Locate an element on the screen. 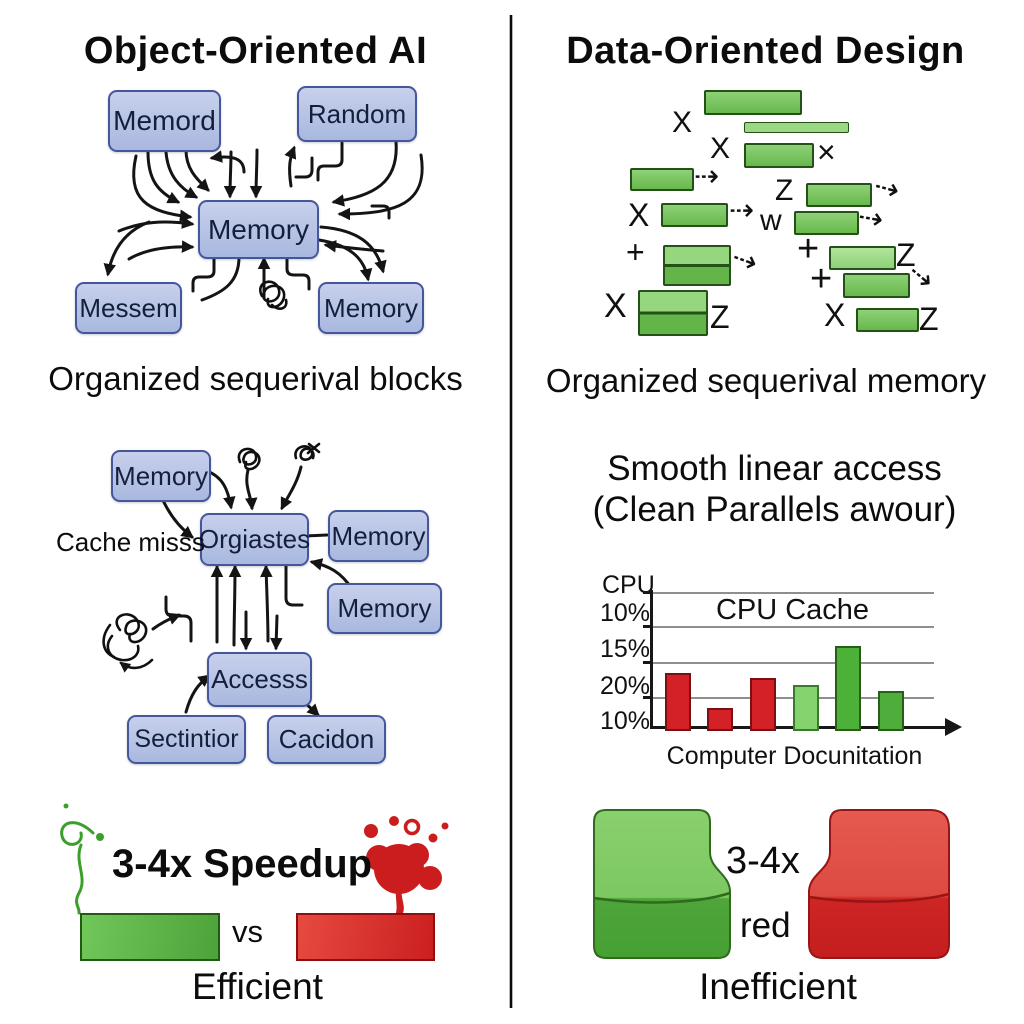 The image size is (1024, 1024). oop-box-messem: Messem is located at coordinates (128, 308).